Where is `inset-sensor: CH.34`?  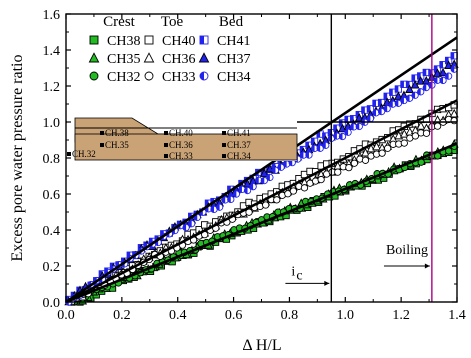
inset-sensor: CH.34 is located at coordinates (236, 156).